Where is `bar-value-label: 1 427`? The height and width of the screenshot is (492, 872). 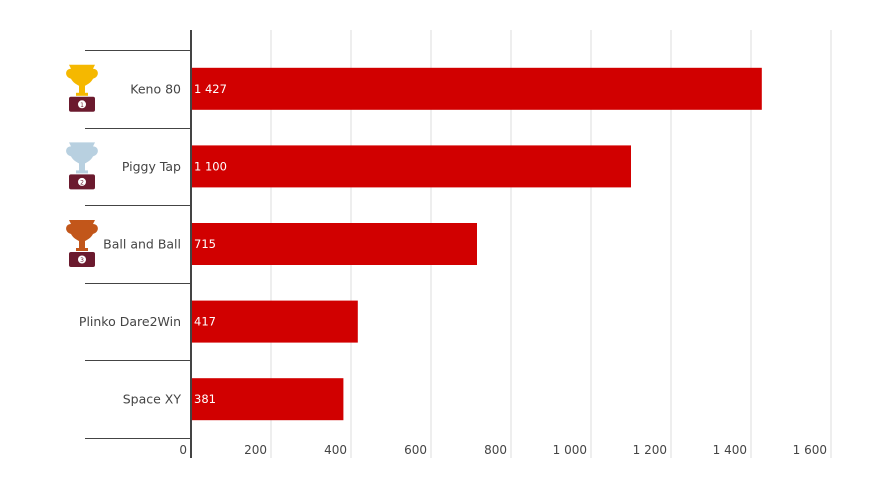
bar-value-label: 1 427 is located at coordinates (210, 89).